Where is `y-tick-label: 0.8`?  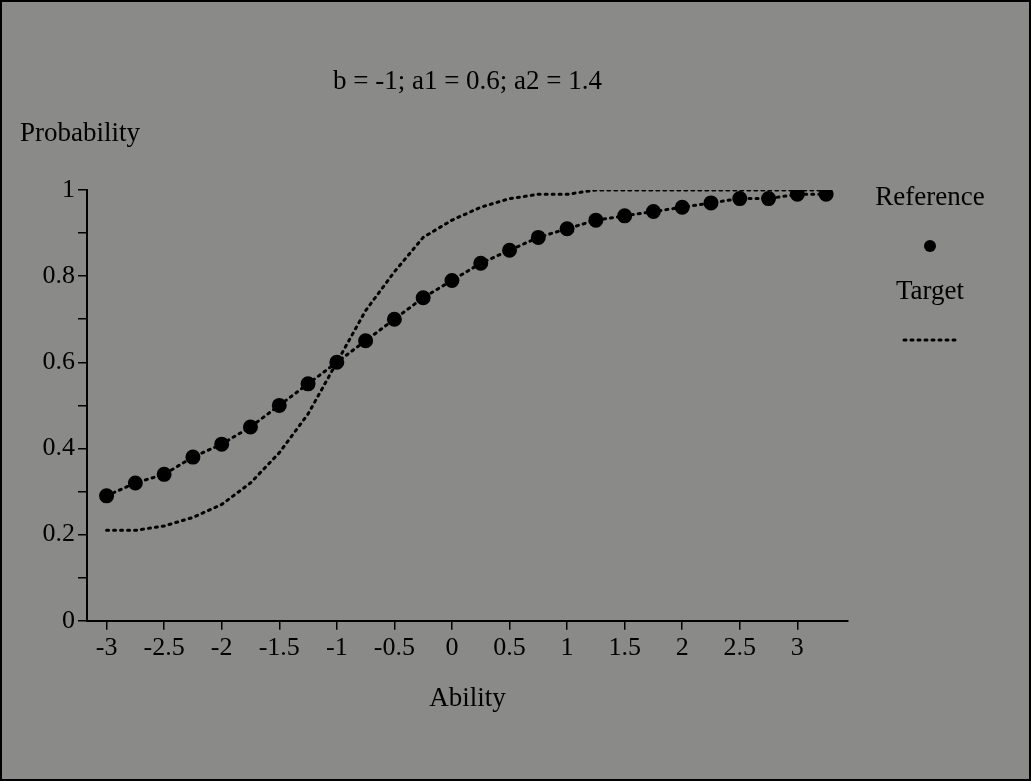 y-tick-label: 0.8 is located at coordinates (58, 274).